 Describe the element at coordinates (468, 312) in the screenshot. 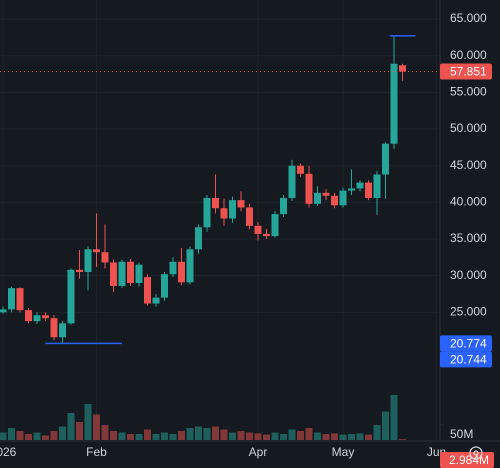

I see `y-tick-label: 25.000` at that location.